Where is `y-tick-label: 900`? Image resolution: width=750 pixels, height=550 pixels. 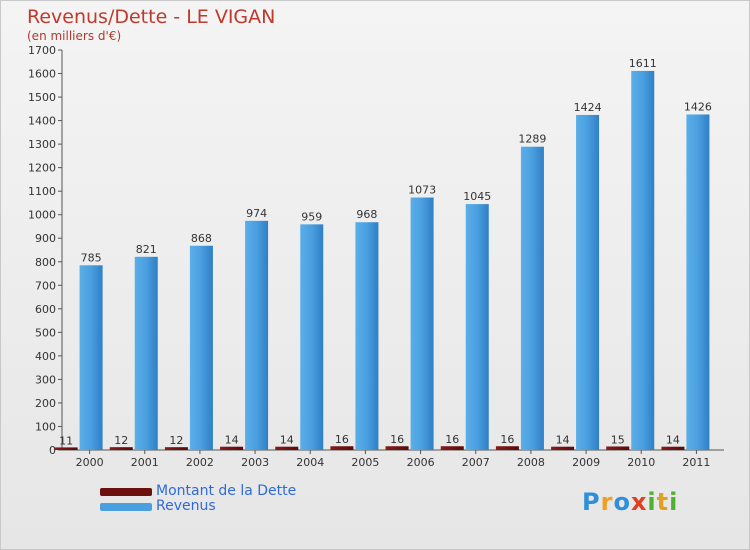 y-tick-label: 900 is located at coordinates (45, 238).